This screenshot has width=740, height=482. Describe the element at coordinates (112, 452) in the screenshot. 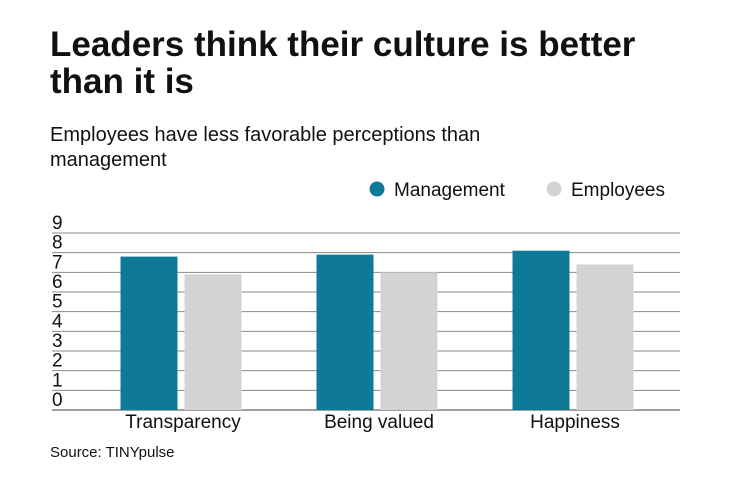

I see `source: Source: TINYpulse` at that location.